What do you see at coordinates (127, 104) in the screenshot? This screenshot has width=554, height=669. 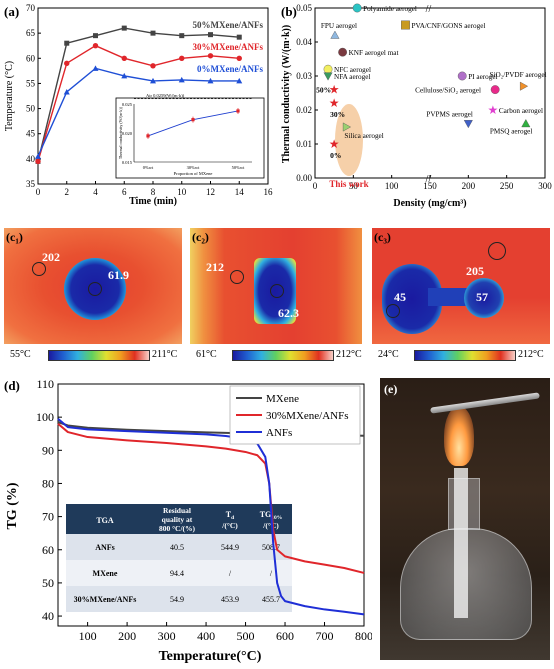 I see `inset-y-tick-label: 0.025` at bounding box center [127, 104].